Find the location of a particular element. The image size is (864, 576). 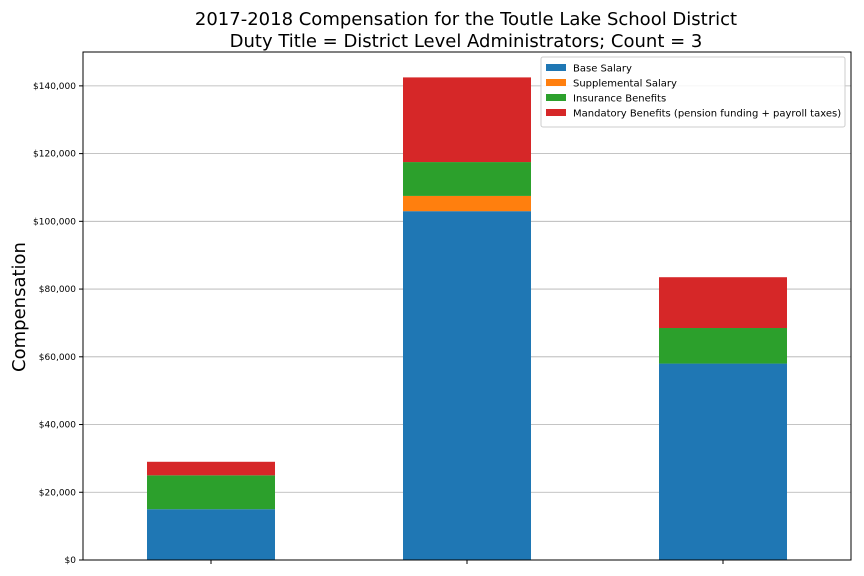

legend-box is located at coordinates (693, 92).